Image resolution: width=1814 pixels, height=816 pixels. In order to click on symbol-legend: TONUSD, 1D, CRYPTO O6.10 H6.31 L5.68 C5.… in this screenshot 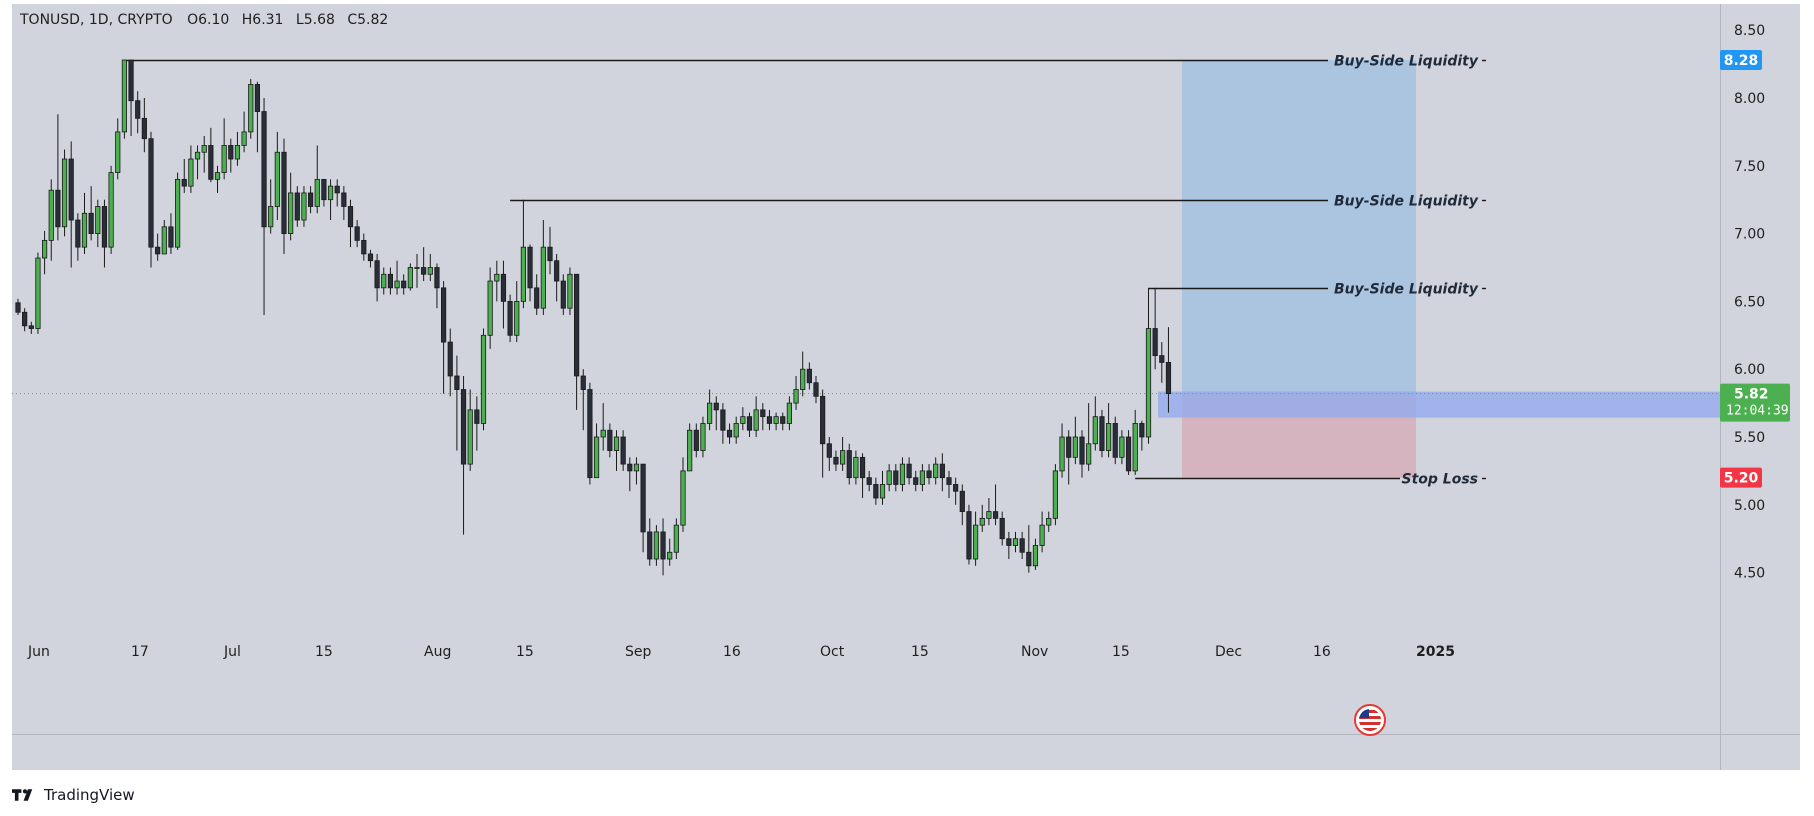, I will do `click(203, 20)`.